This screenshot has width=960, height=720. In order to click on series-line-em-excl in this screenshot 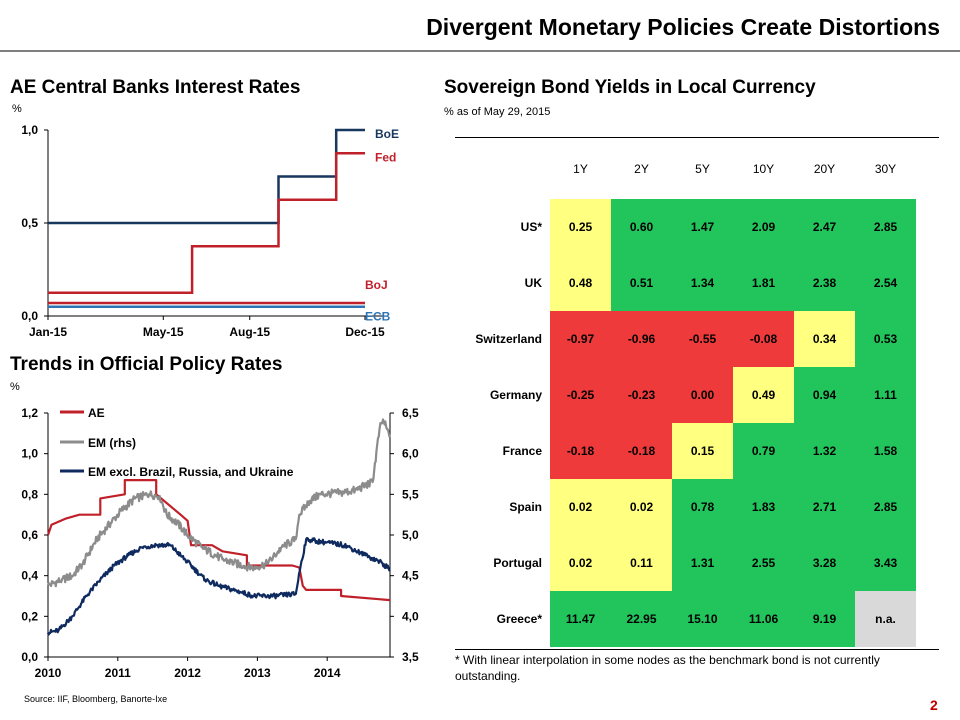, I will do `click(218, 586)`.